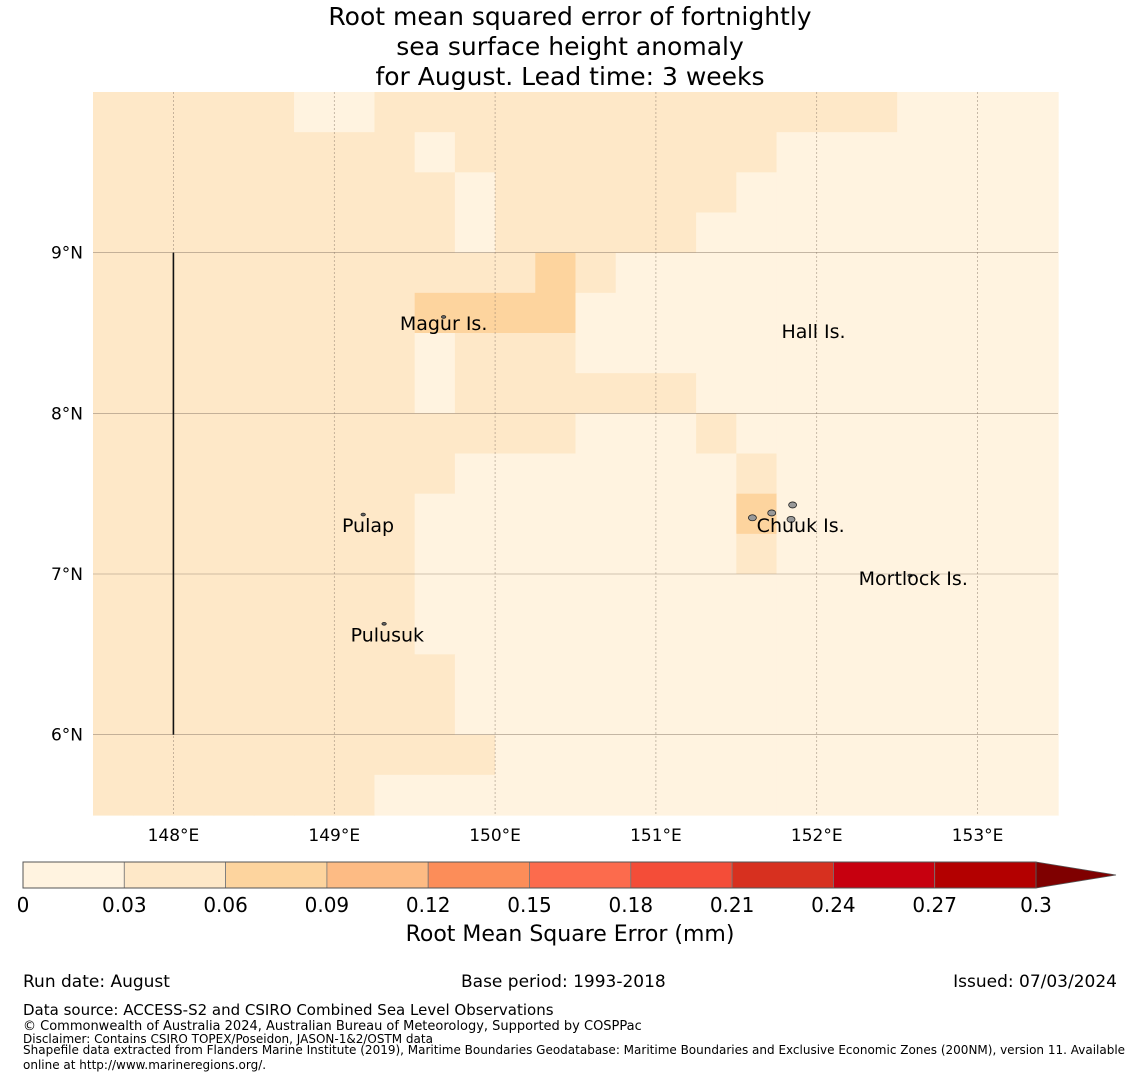  Describe the element at coordinates (913, 579) in the screenshot. I see `place-label: Mortlock Is.` at that location.